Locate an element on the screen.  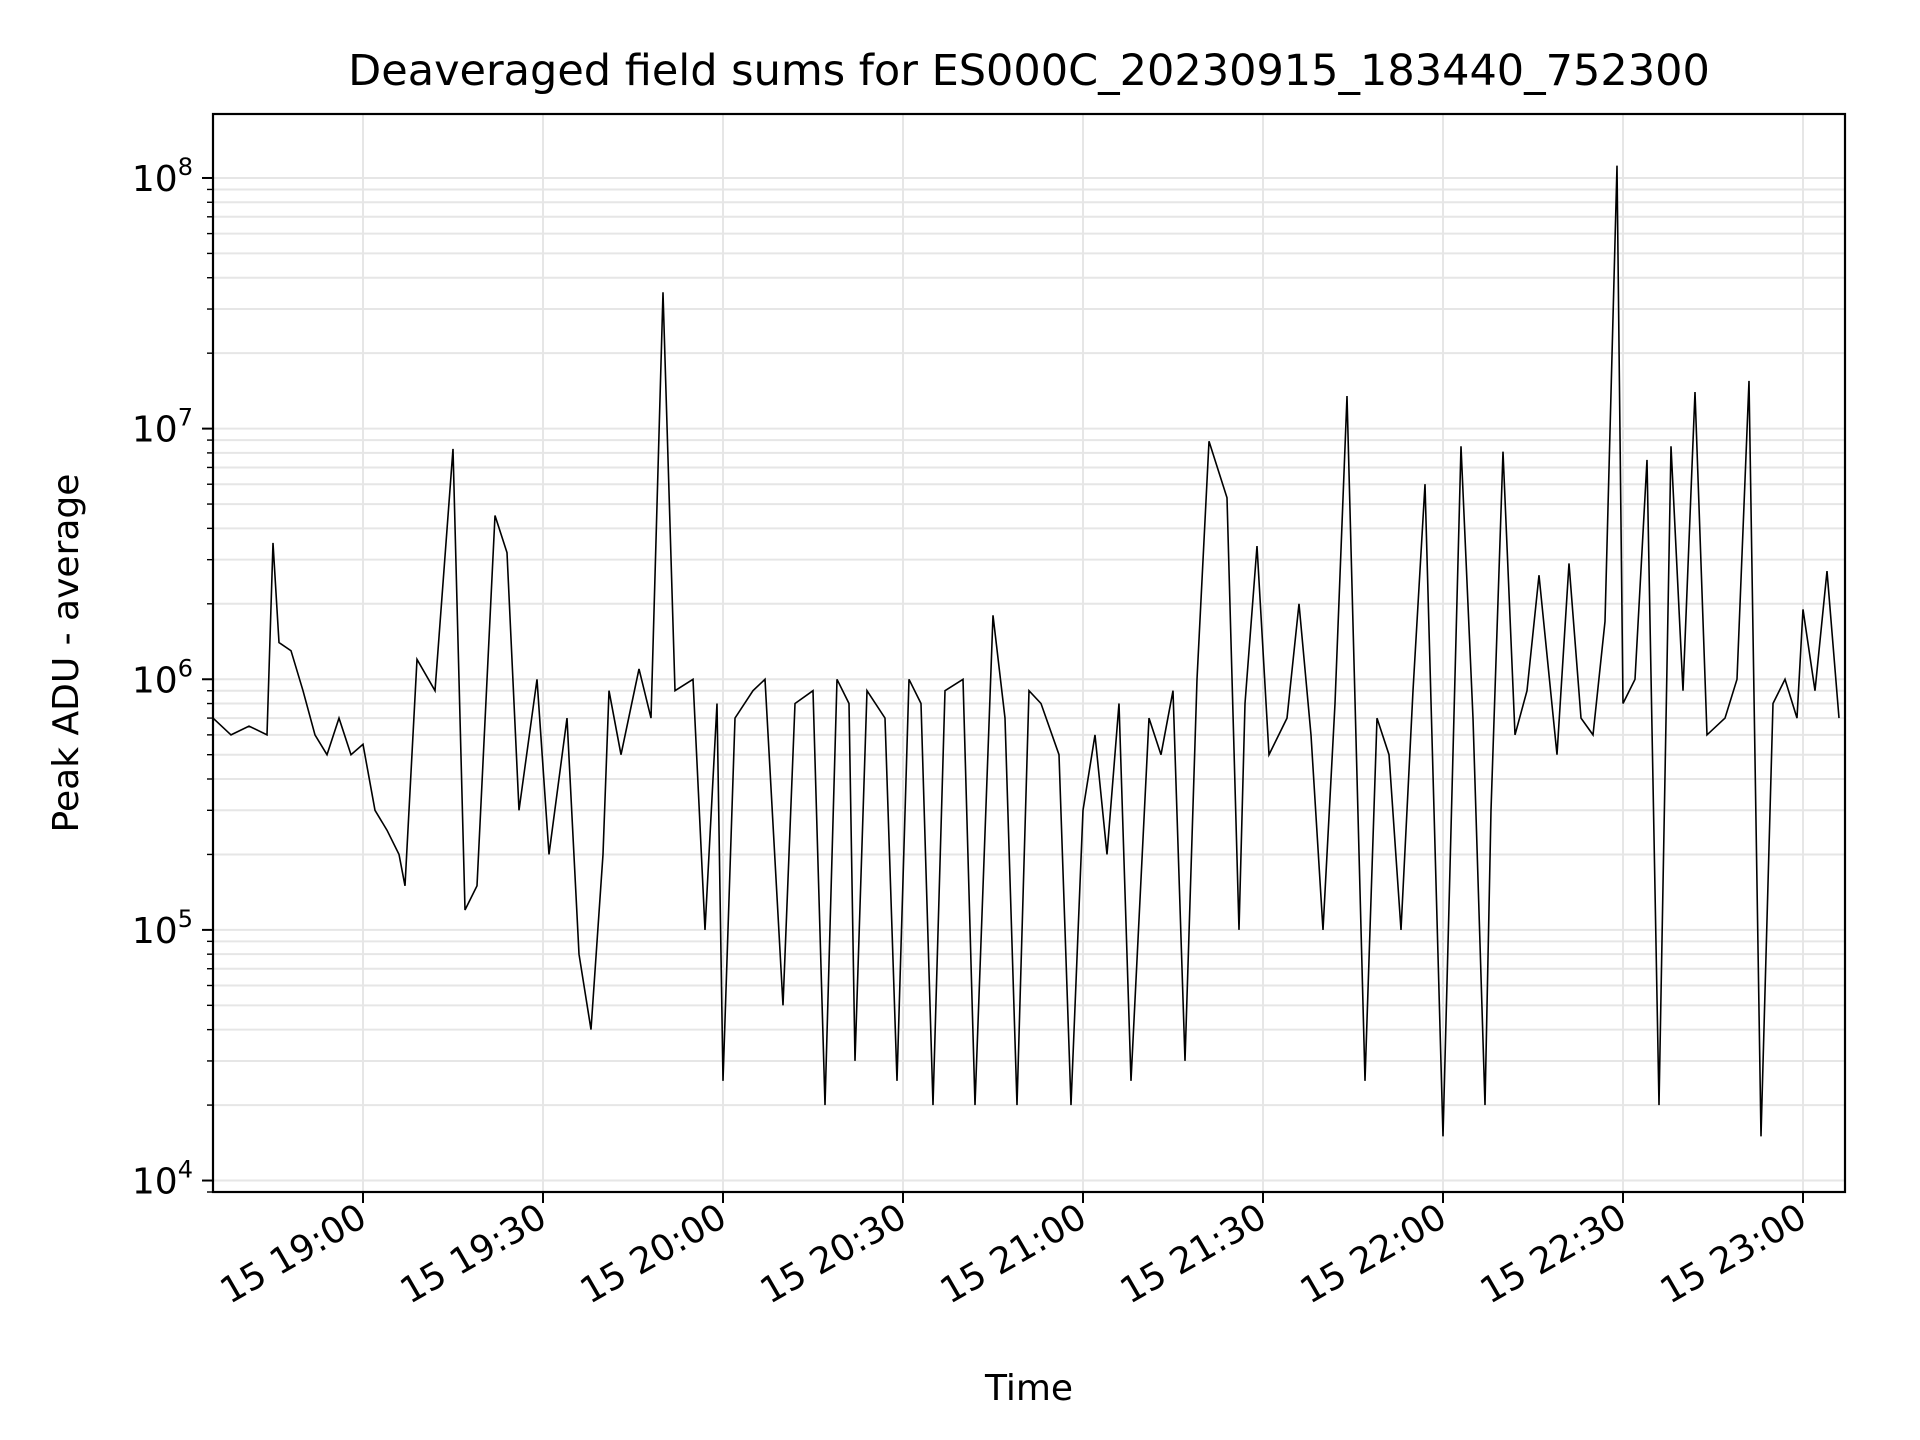
y-tick-label: 10⁷ is located at coordinates (162, 427).